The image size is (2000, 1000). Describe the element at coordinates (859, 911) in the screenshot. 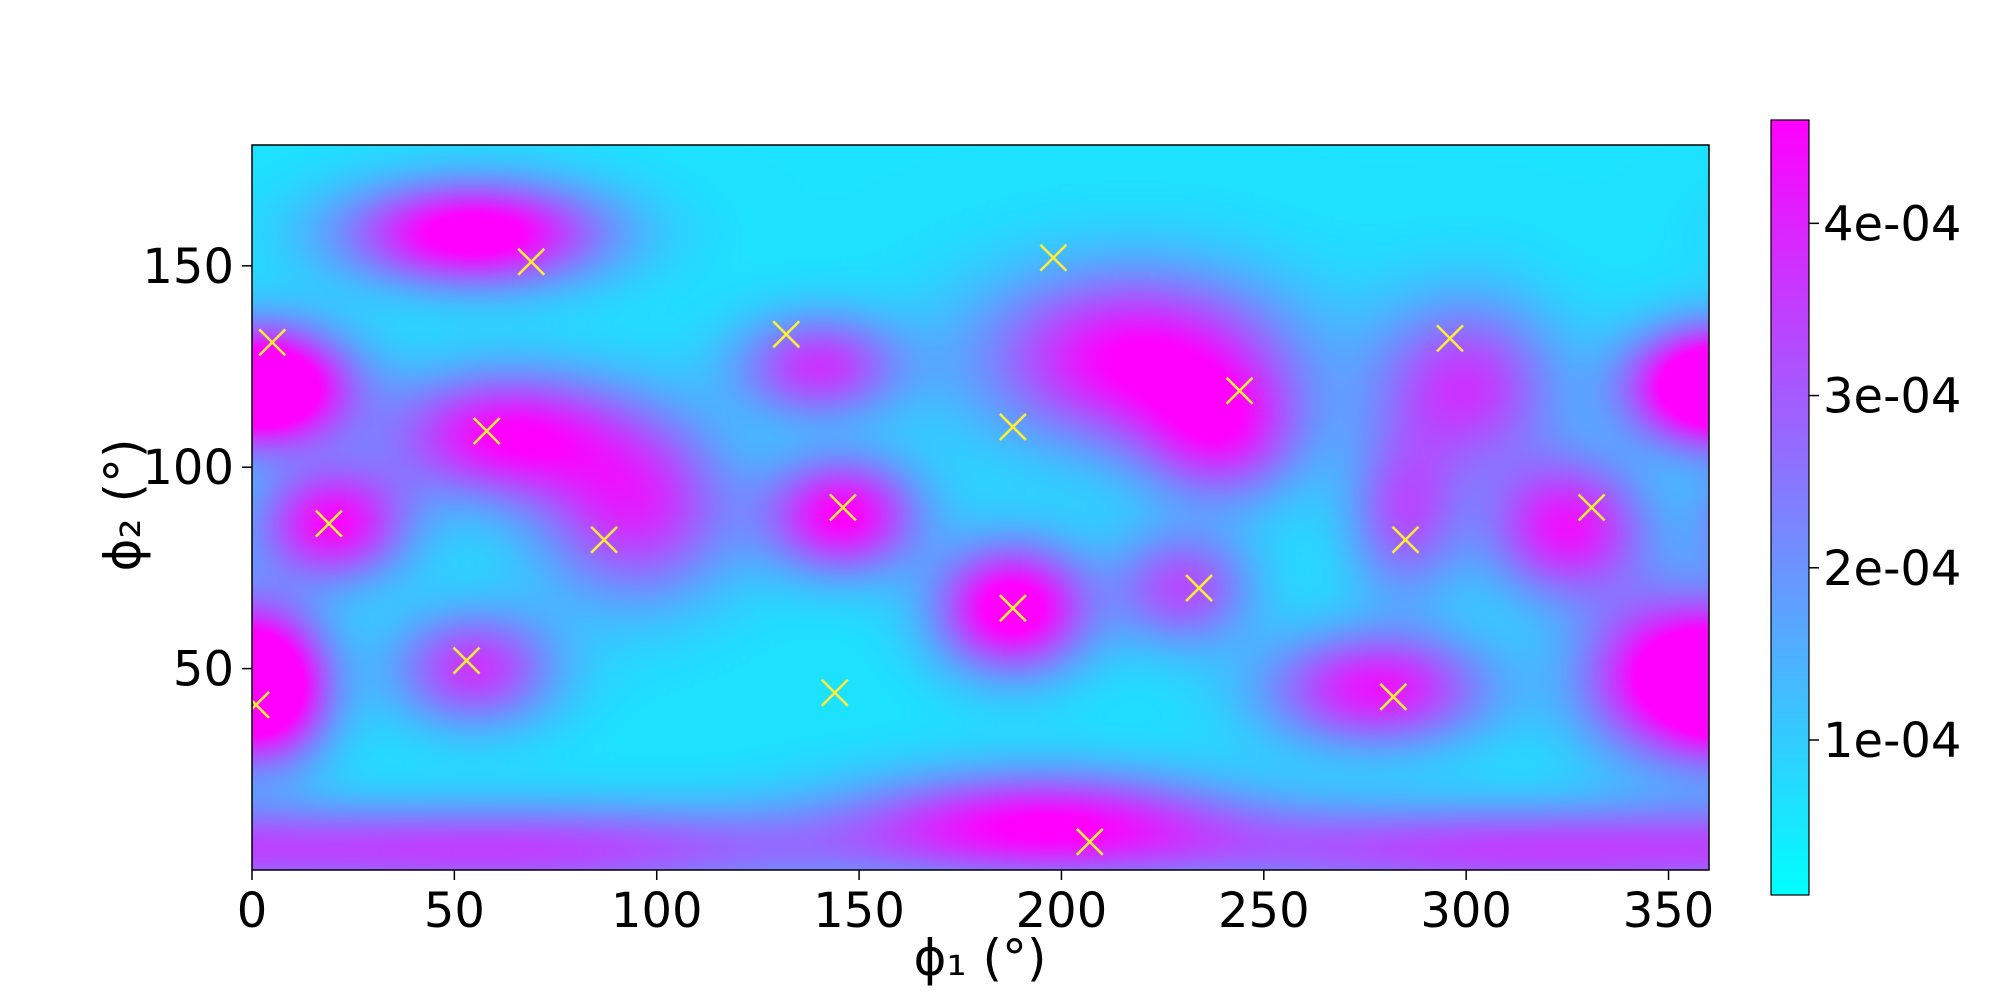

I see `x-tick-label: 150` at that location.